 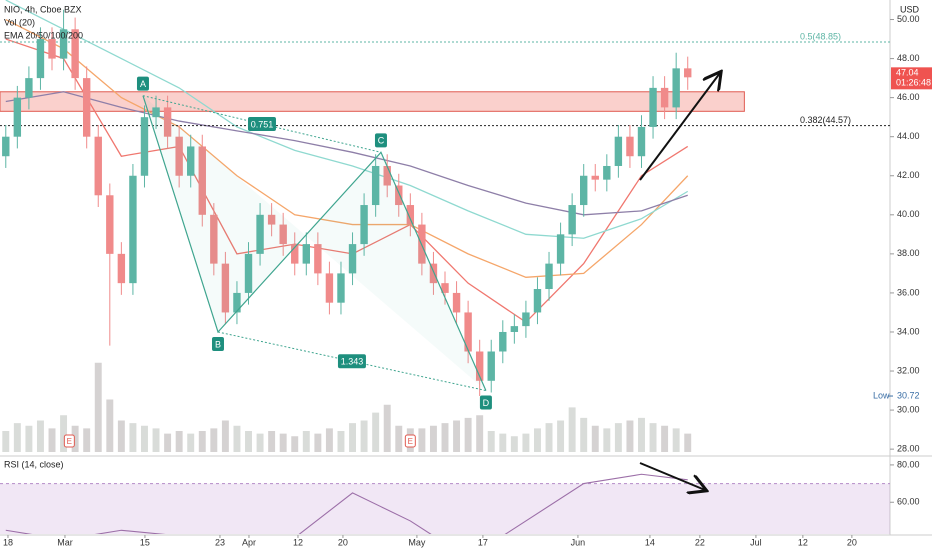 What do you see at coordinates (381, 141) in the screenshot?
I see `pattern-point-label: C` at bounding box center [381, 141].